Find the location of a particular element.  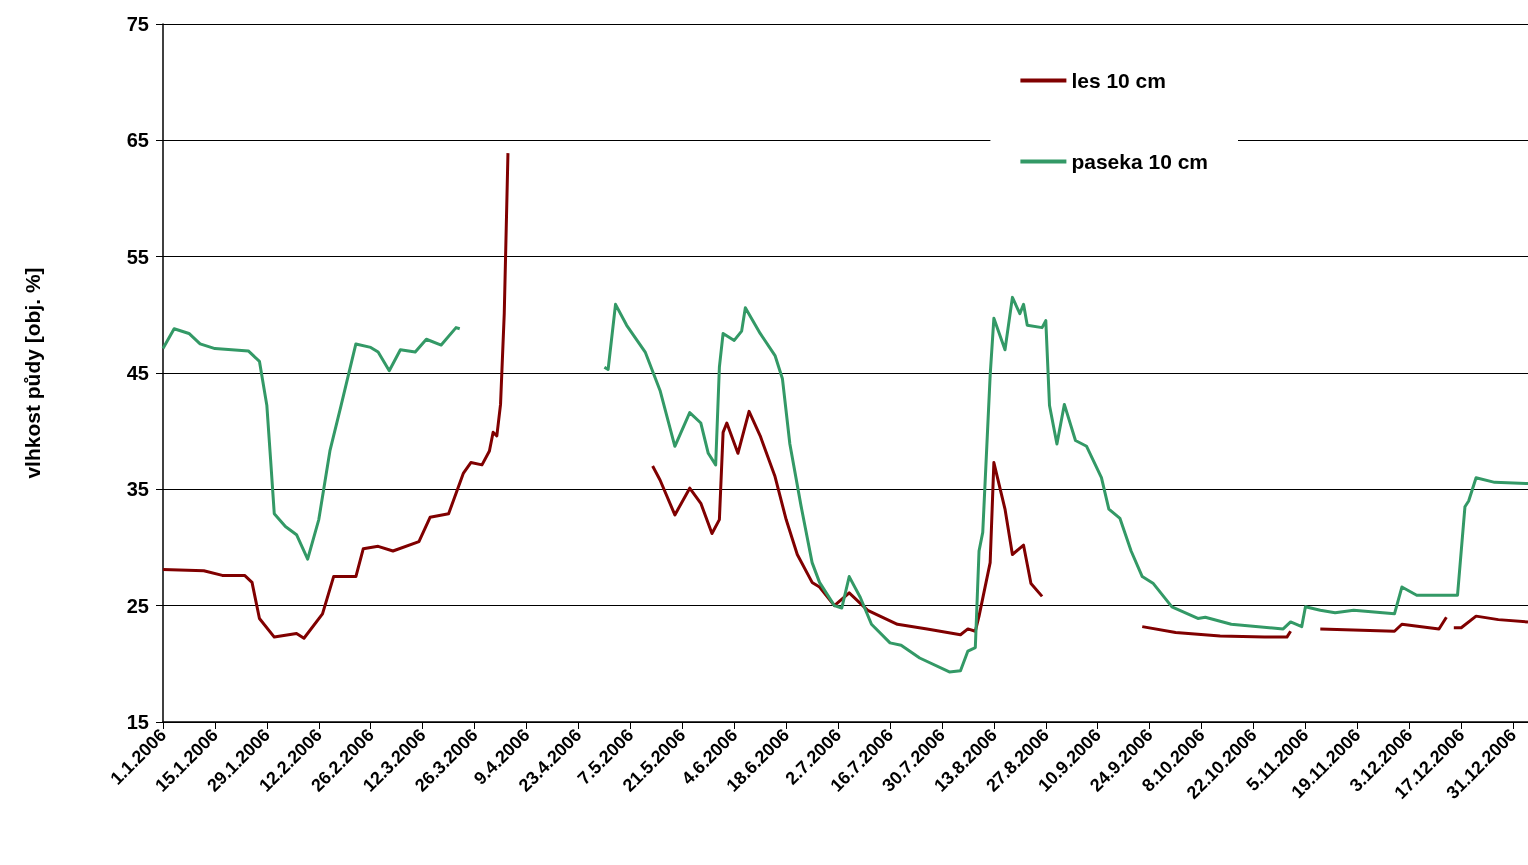

y-tick-label: 45 is located at coordinates (137, 373).